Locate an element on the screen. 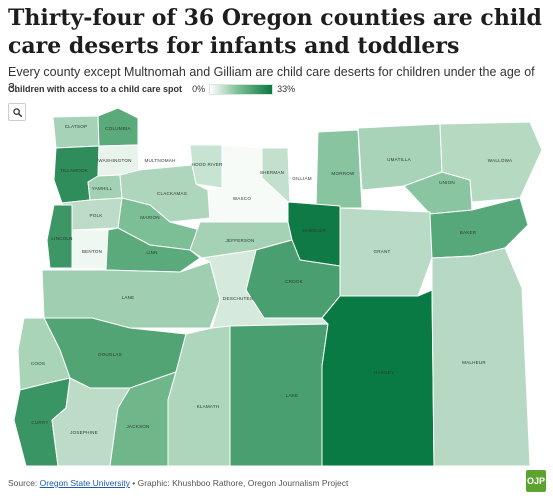 The image size is (553, 500). county-label-linn: LINN is located at coordinates (151, 252).